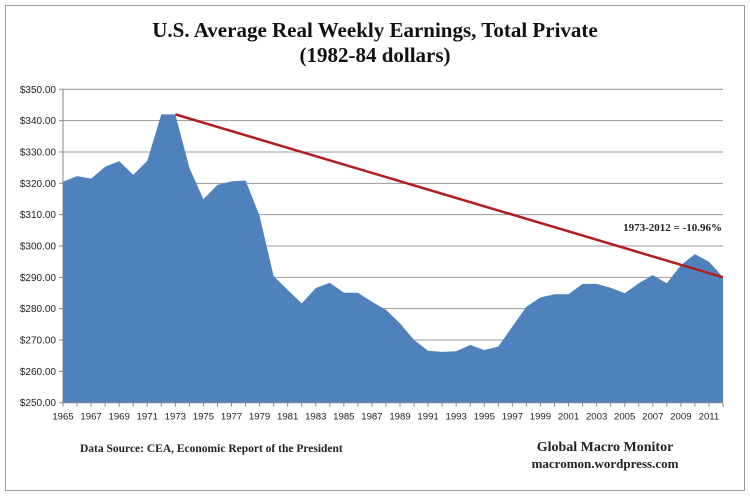  Describe the element at coordinates (38, 184) in the screenshot. I see `y-tick-label: $320.00` at that location.